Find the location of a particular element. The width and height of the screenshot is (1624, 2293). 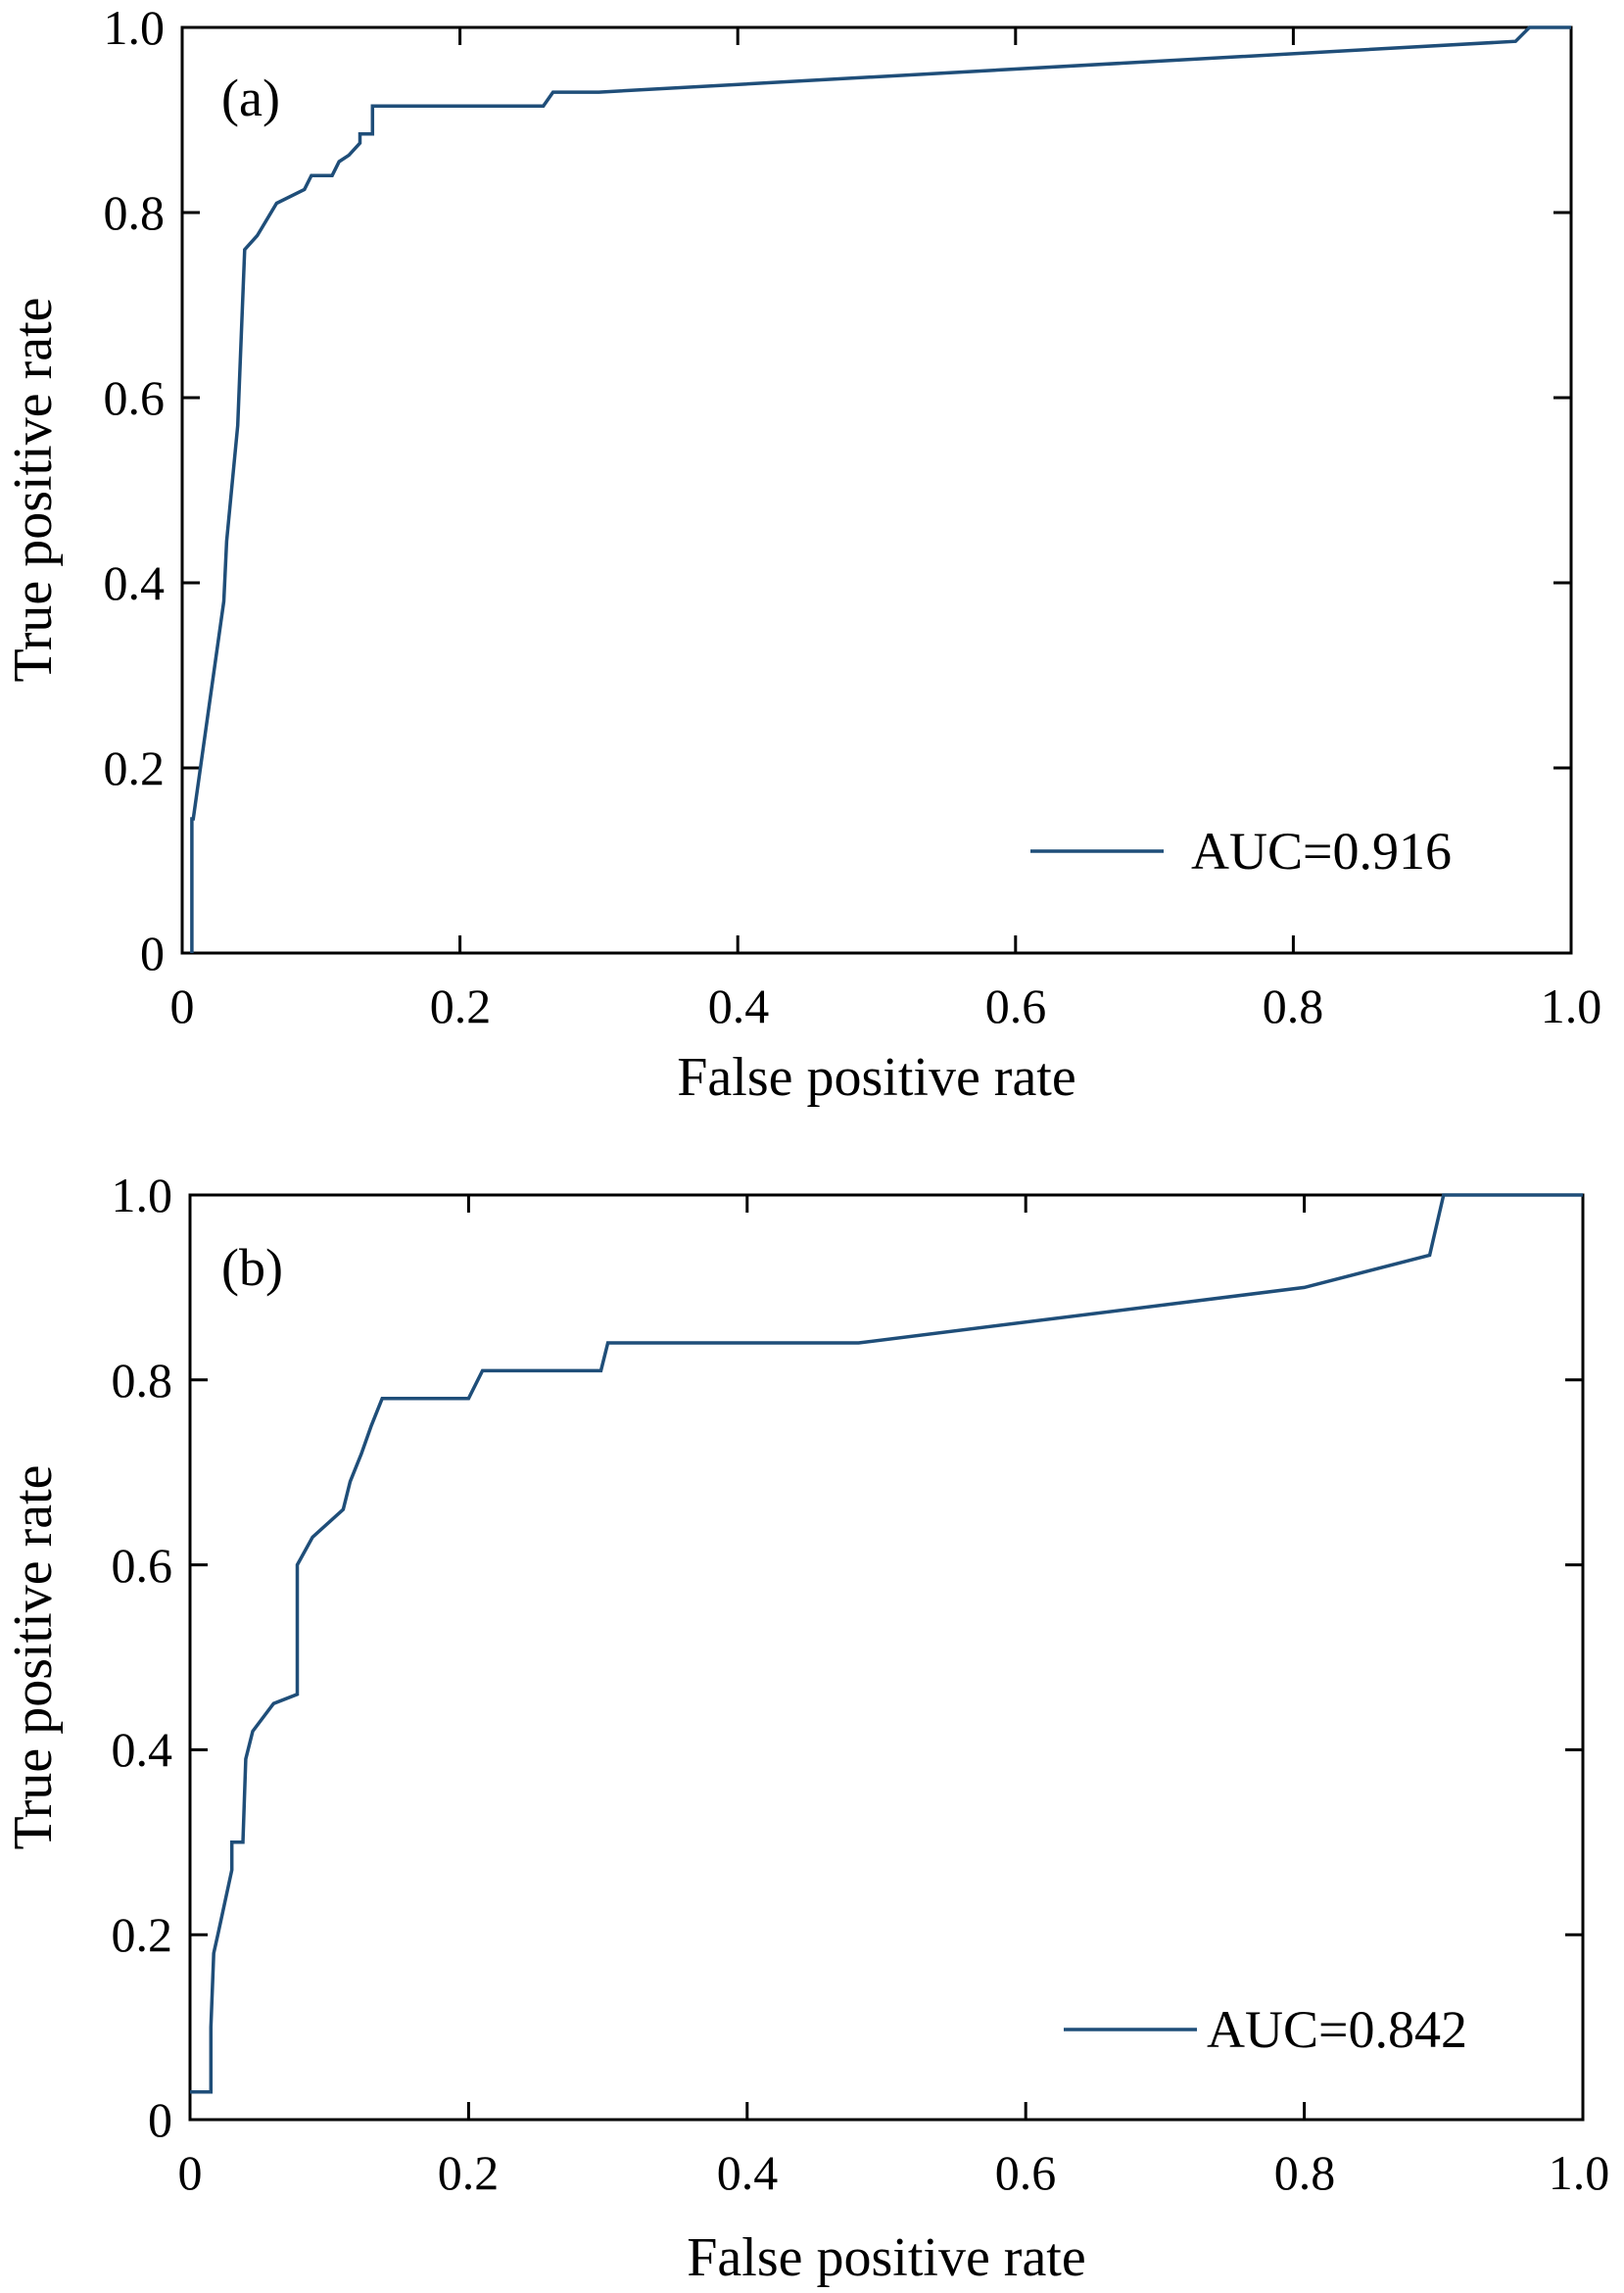

panel-a-legend-label: AUC=0.916 is located at coordinates (1321, 851).